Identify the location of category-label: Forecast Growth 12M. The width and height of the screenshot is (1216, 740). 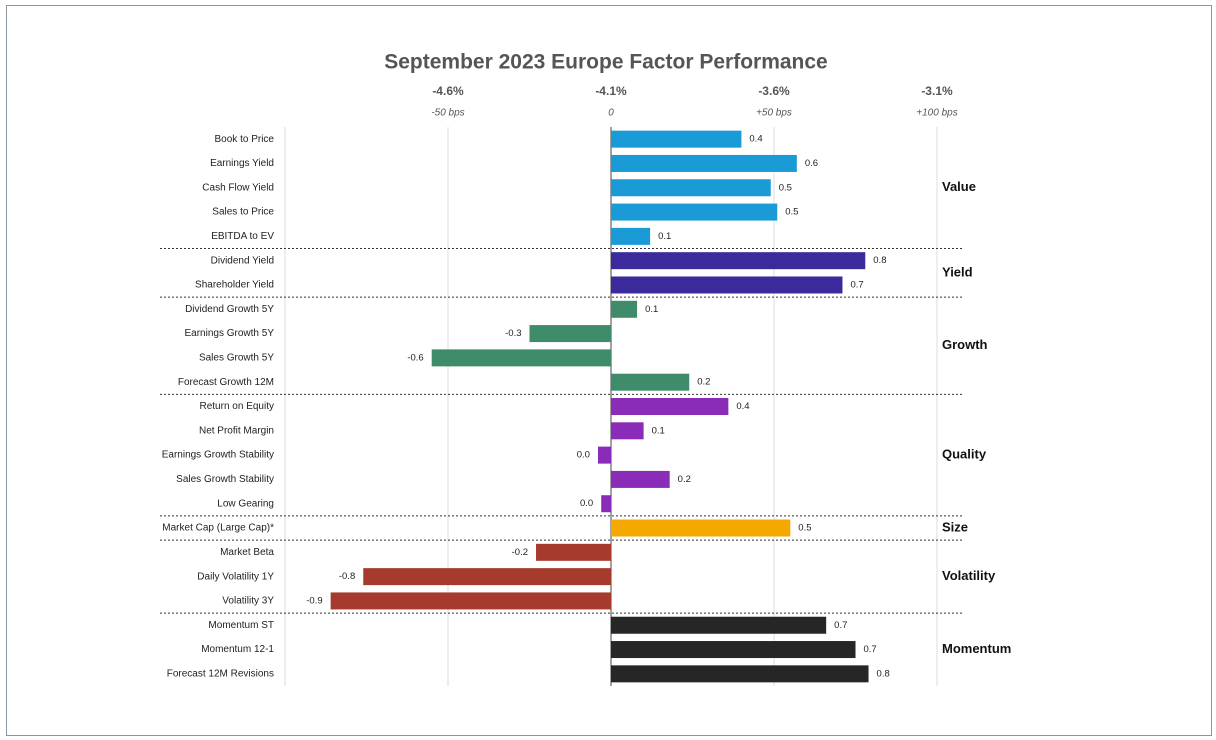
(226, 382).